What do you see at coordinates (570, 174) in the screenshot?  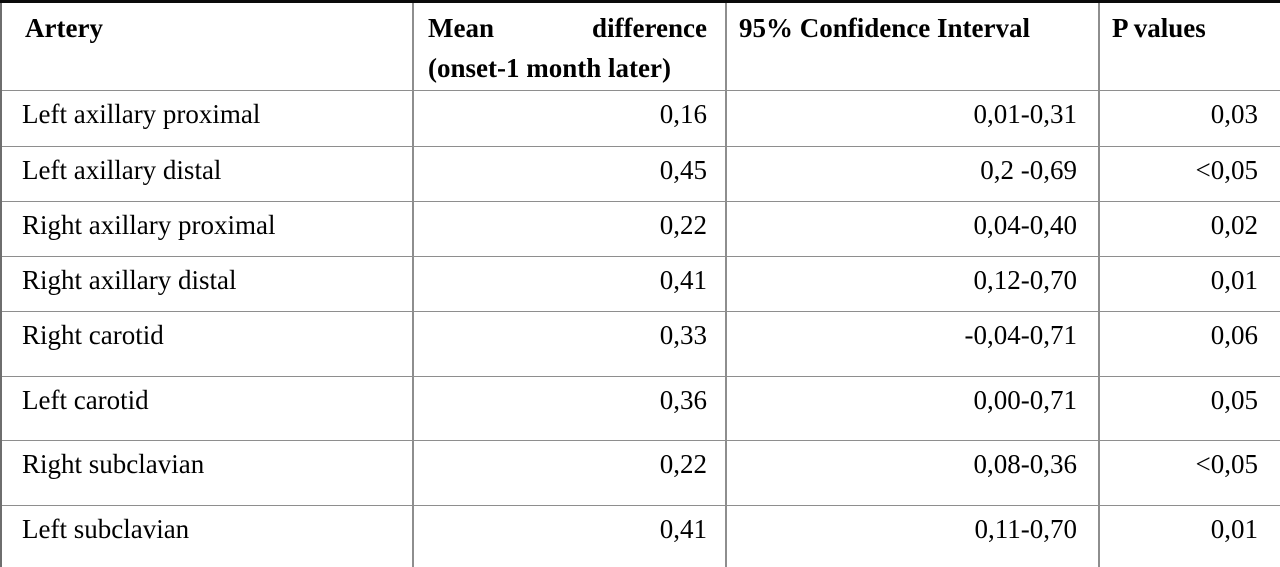 I see `mean-difference-cell: 0,45` at bounding box center [570, 174].